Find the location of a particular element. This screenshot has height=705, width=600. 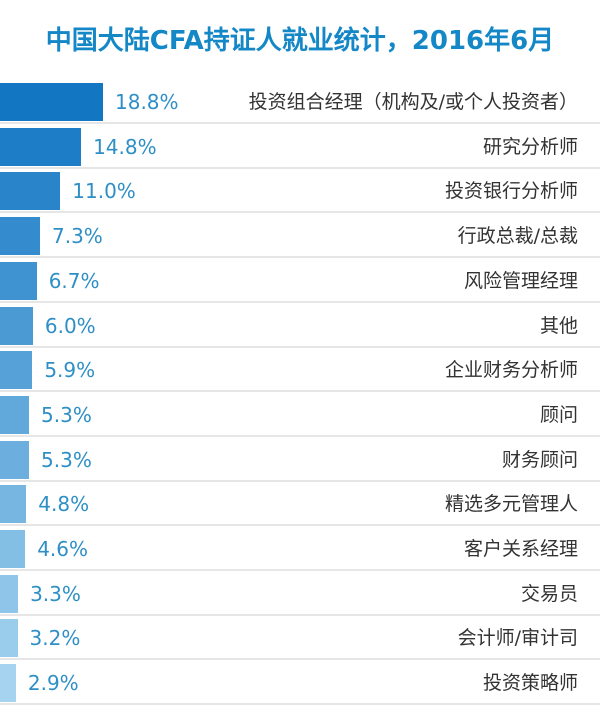

bar-value-label: 7.3% is located at coordinates (77, 236).